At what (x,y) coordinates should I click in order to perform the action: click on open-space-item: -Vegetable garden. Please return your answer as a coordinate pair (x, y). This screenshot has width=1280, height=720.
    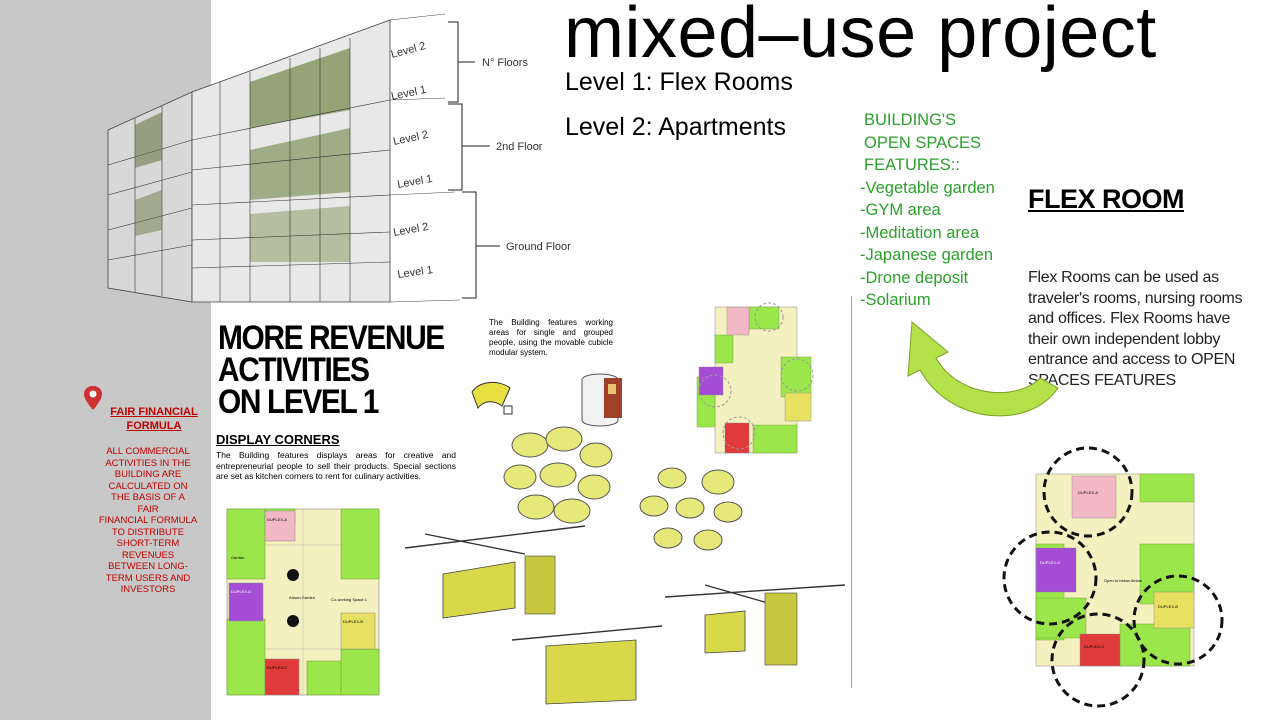
    Looking at the image, I should click on (927, 187).